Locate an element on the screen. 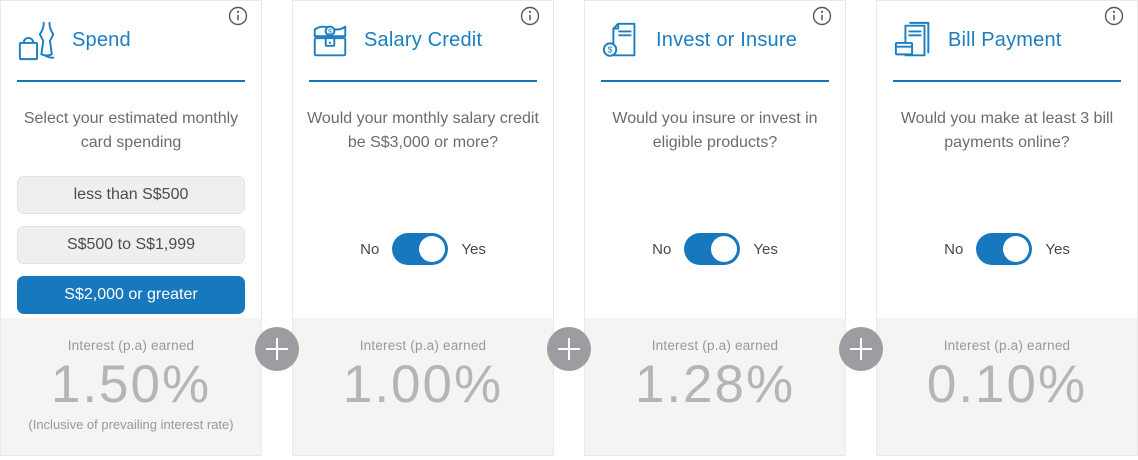 The height and width of the screenshot is (460, 1138). interest-value: 1.28% is located at coordinates (715, 384).